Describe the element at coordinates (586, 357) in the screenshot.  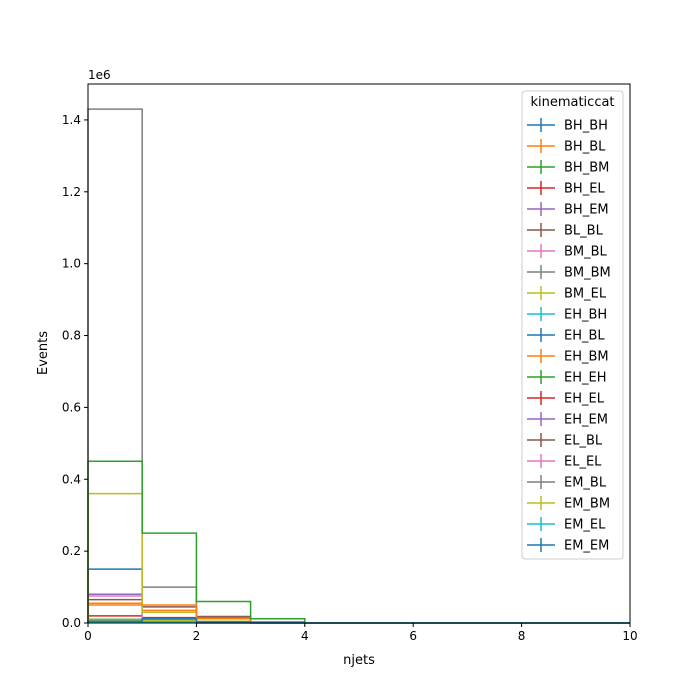
I see `legend-label: EH_BM` at that location.